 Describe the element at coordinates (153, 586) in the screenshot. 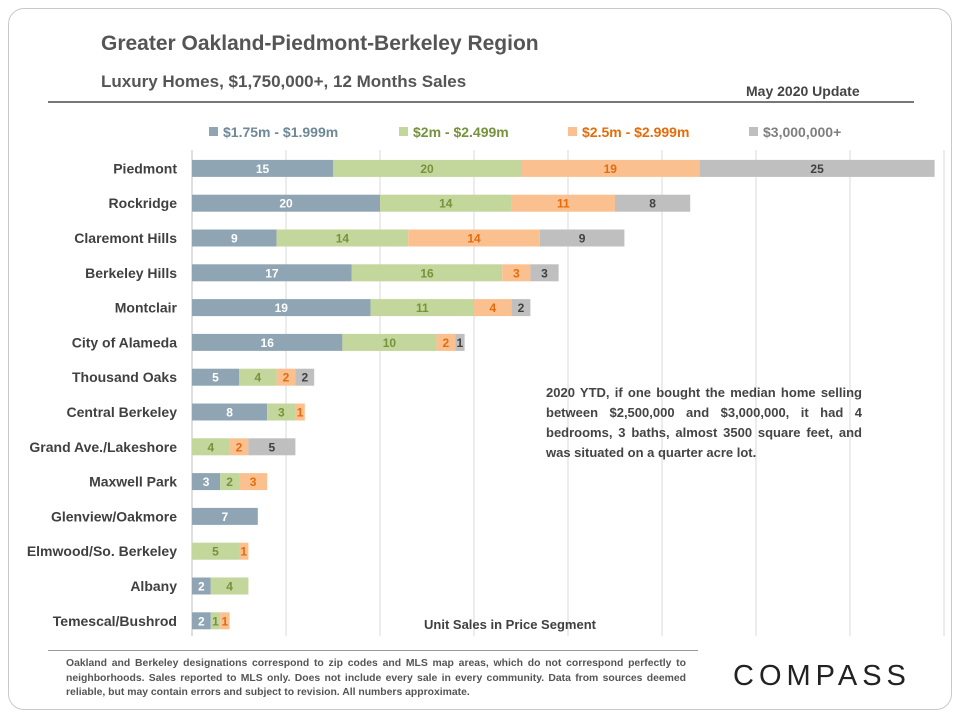

I see `category-label: Albany` at that location.